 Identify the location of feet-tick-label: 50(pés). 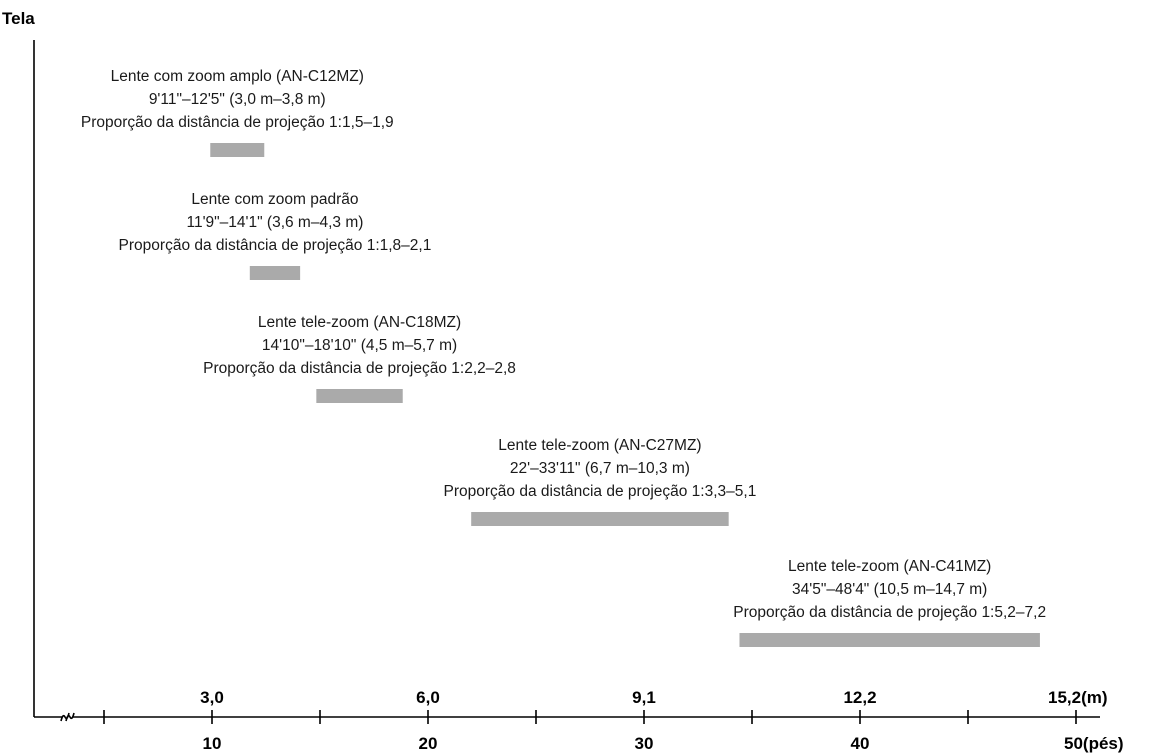
(1094, 743).